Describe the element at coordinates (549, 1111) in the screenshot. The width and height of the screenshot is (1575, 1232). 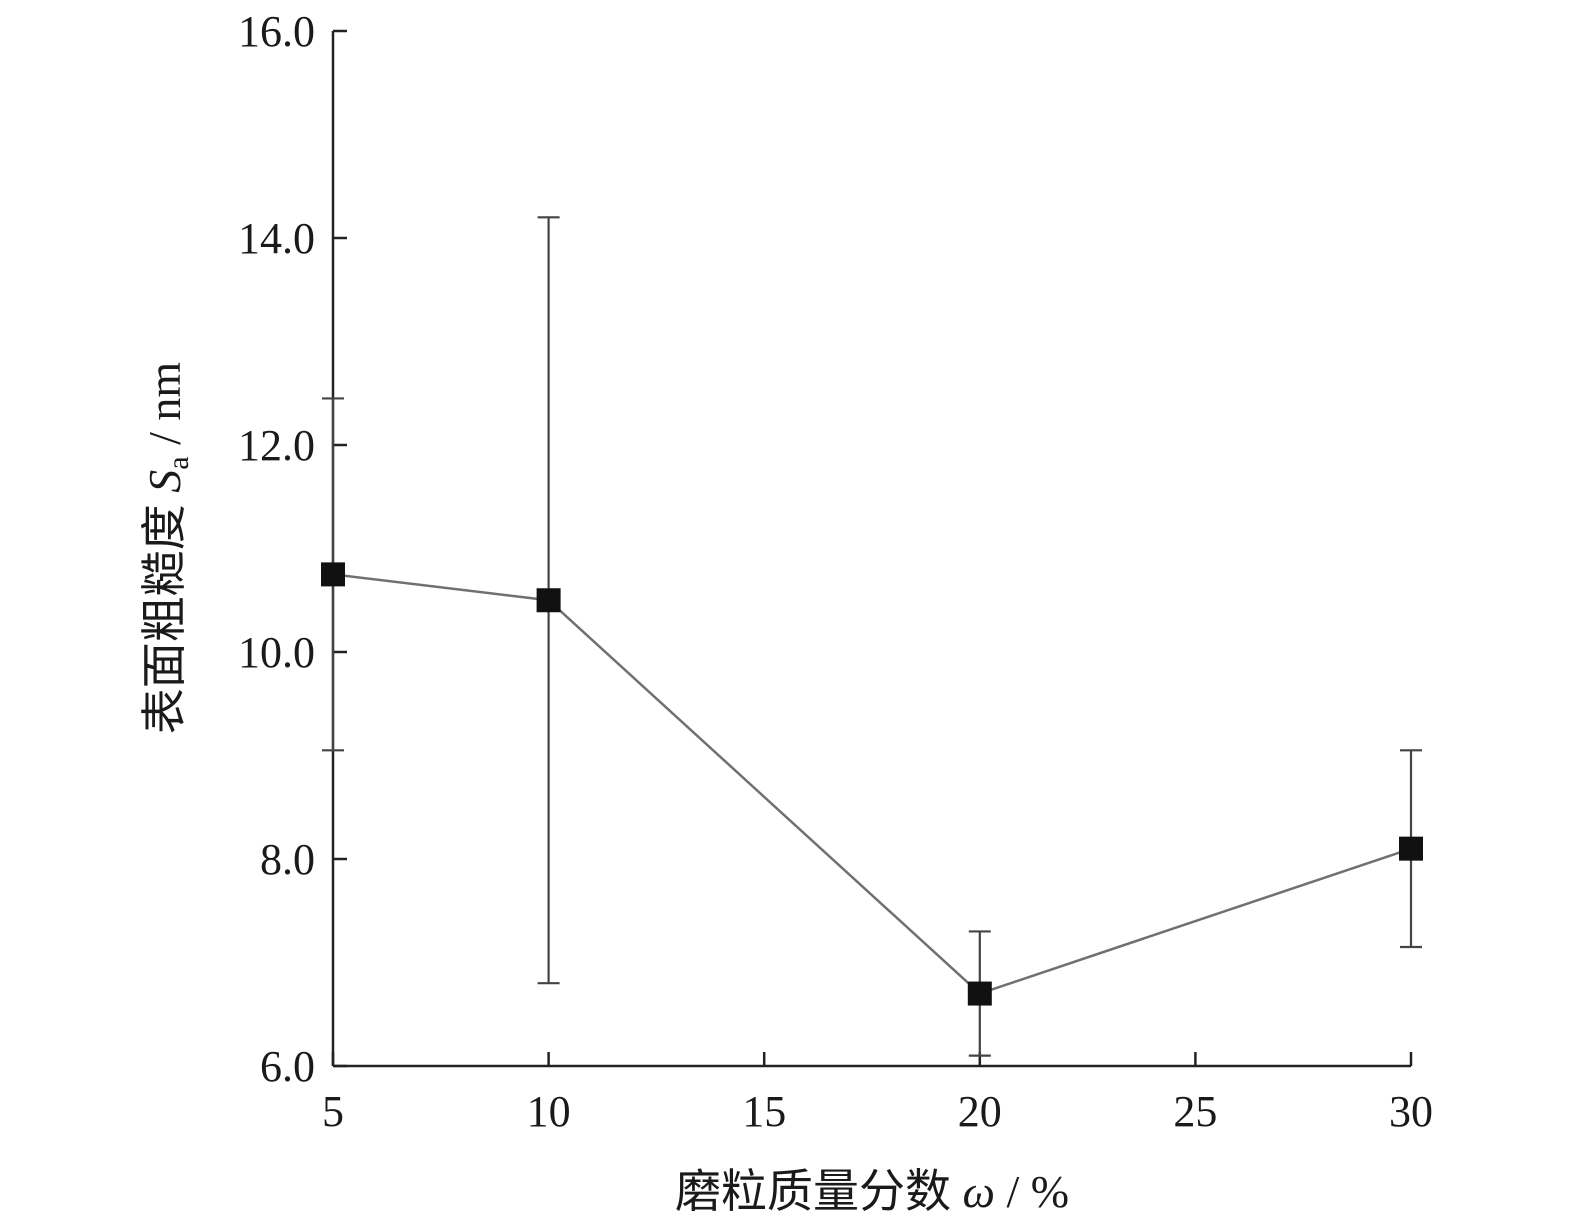
I see `x-tick-label: 10` at that location.